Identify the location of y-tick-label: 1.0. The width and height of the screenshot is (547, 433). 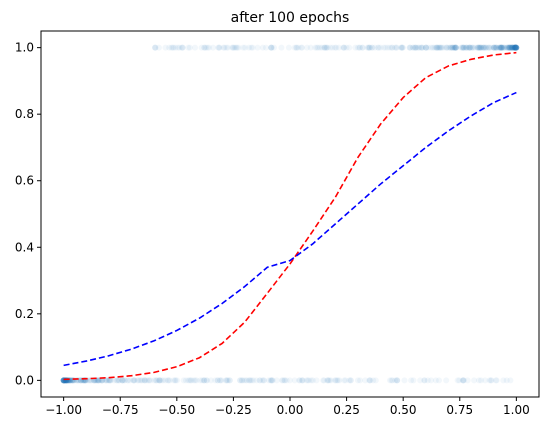
(24, 48).